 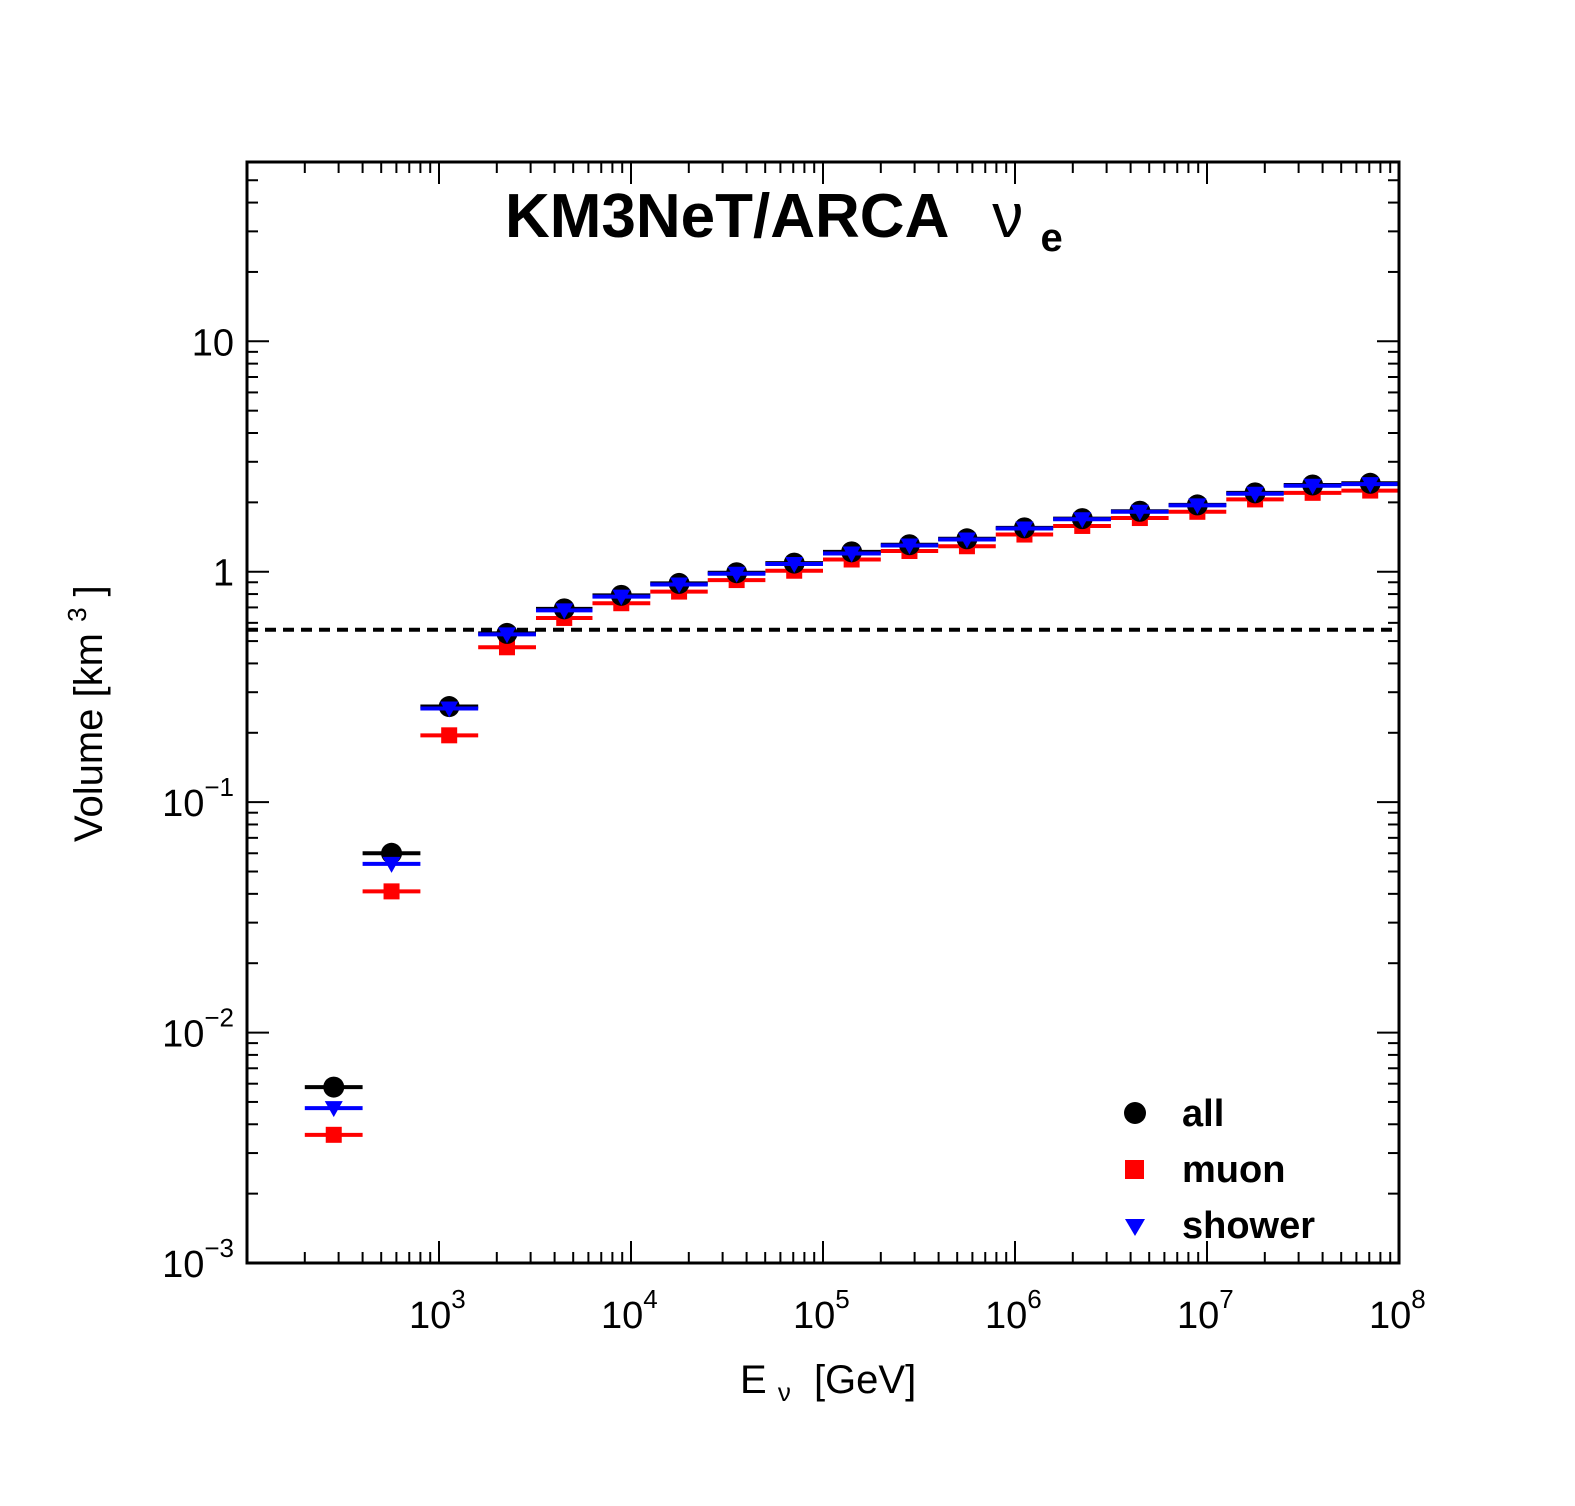 What do you see at coordinates (917, 1310) in the screenshot?
I see `x-tick-labels: 10³ 10⁴ 10⁵ 10⁶ 10⁷ 10⁸` at bounding box center [917, 1310].